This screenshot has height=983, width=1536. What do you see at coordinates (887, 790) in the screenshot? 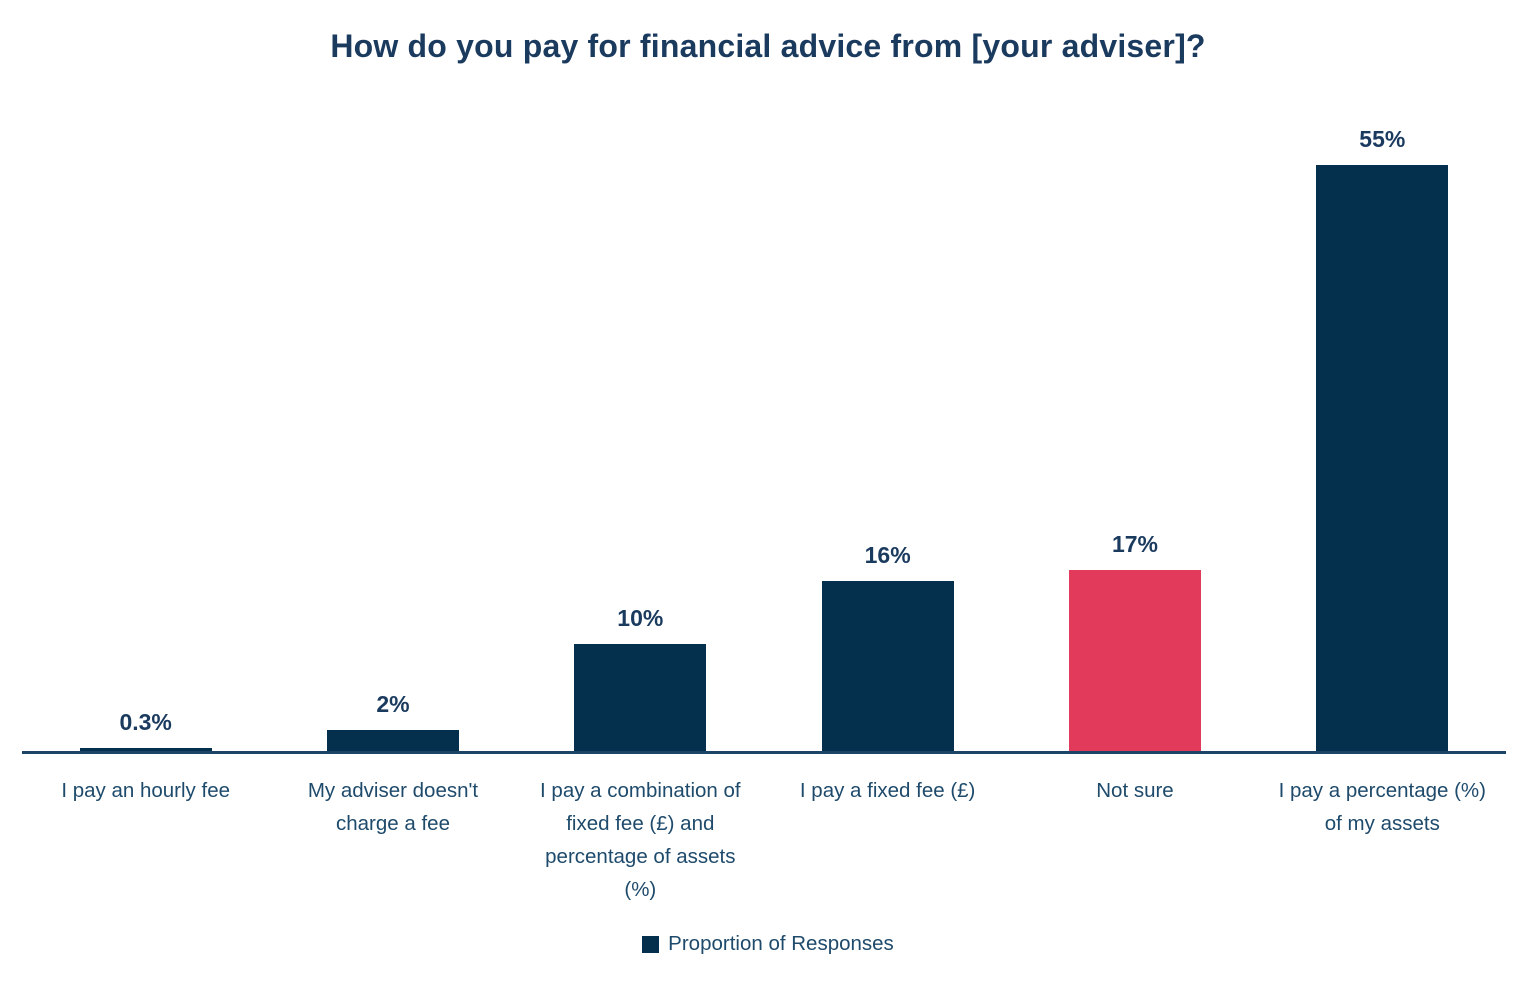
I see `category-label-line: I pay a fixed fee (£)` at bounding box center [887, 790].